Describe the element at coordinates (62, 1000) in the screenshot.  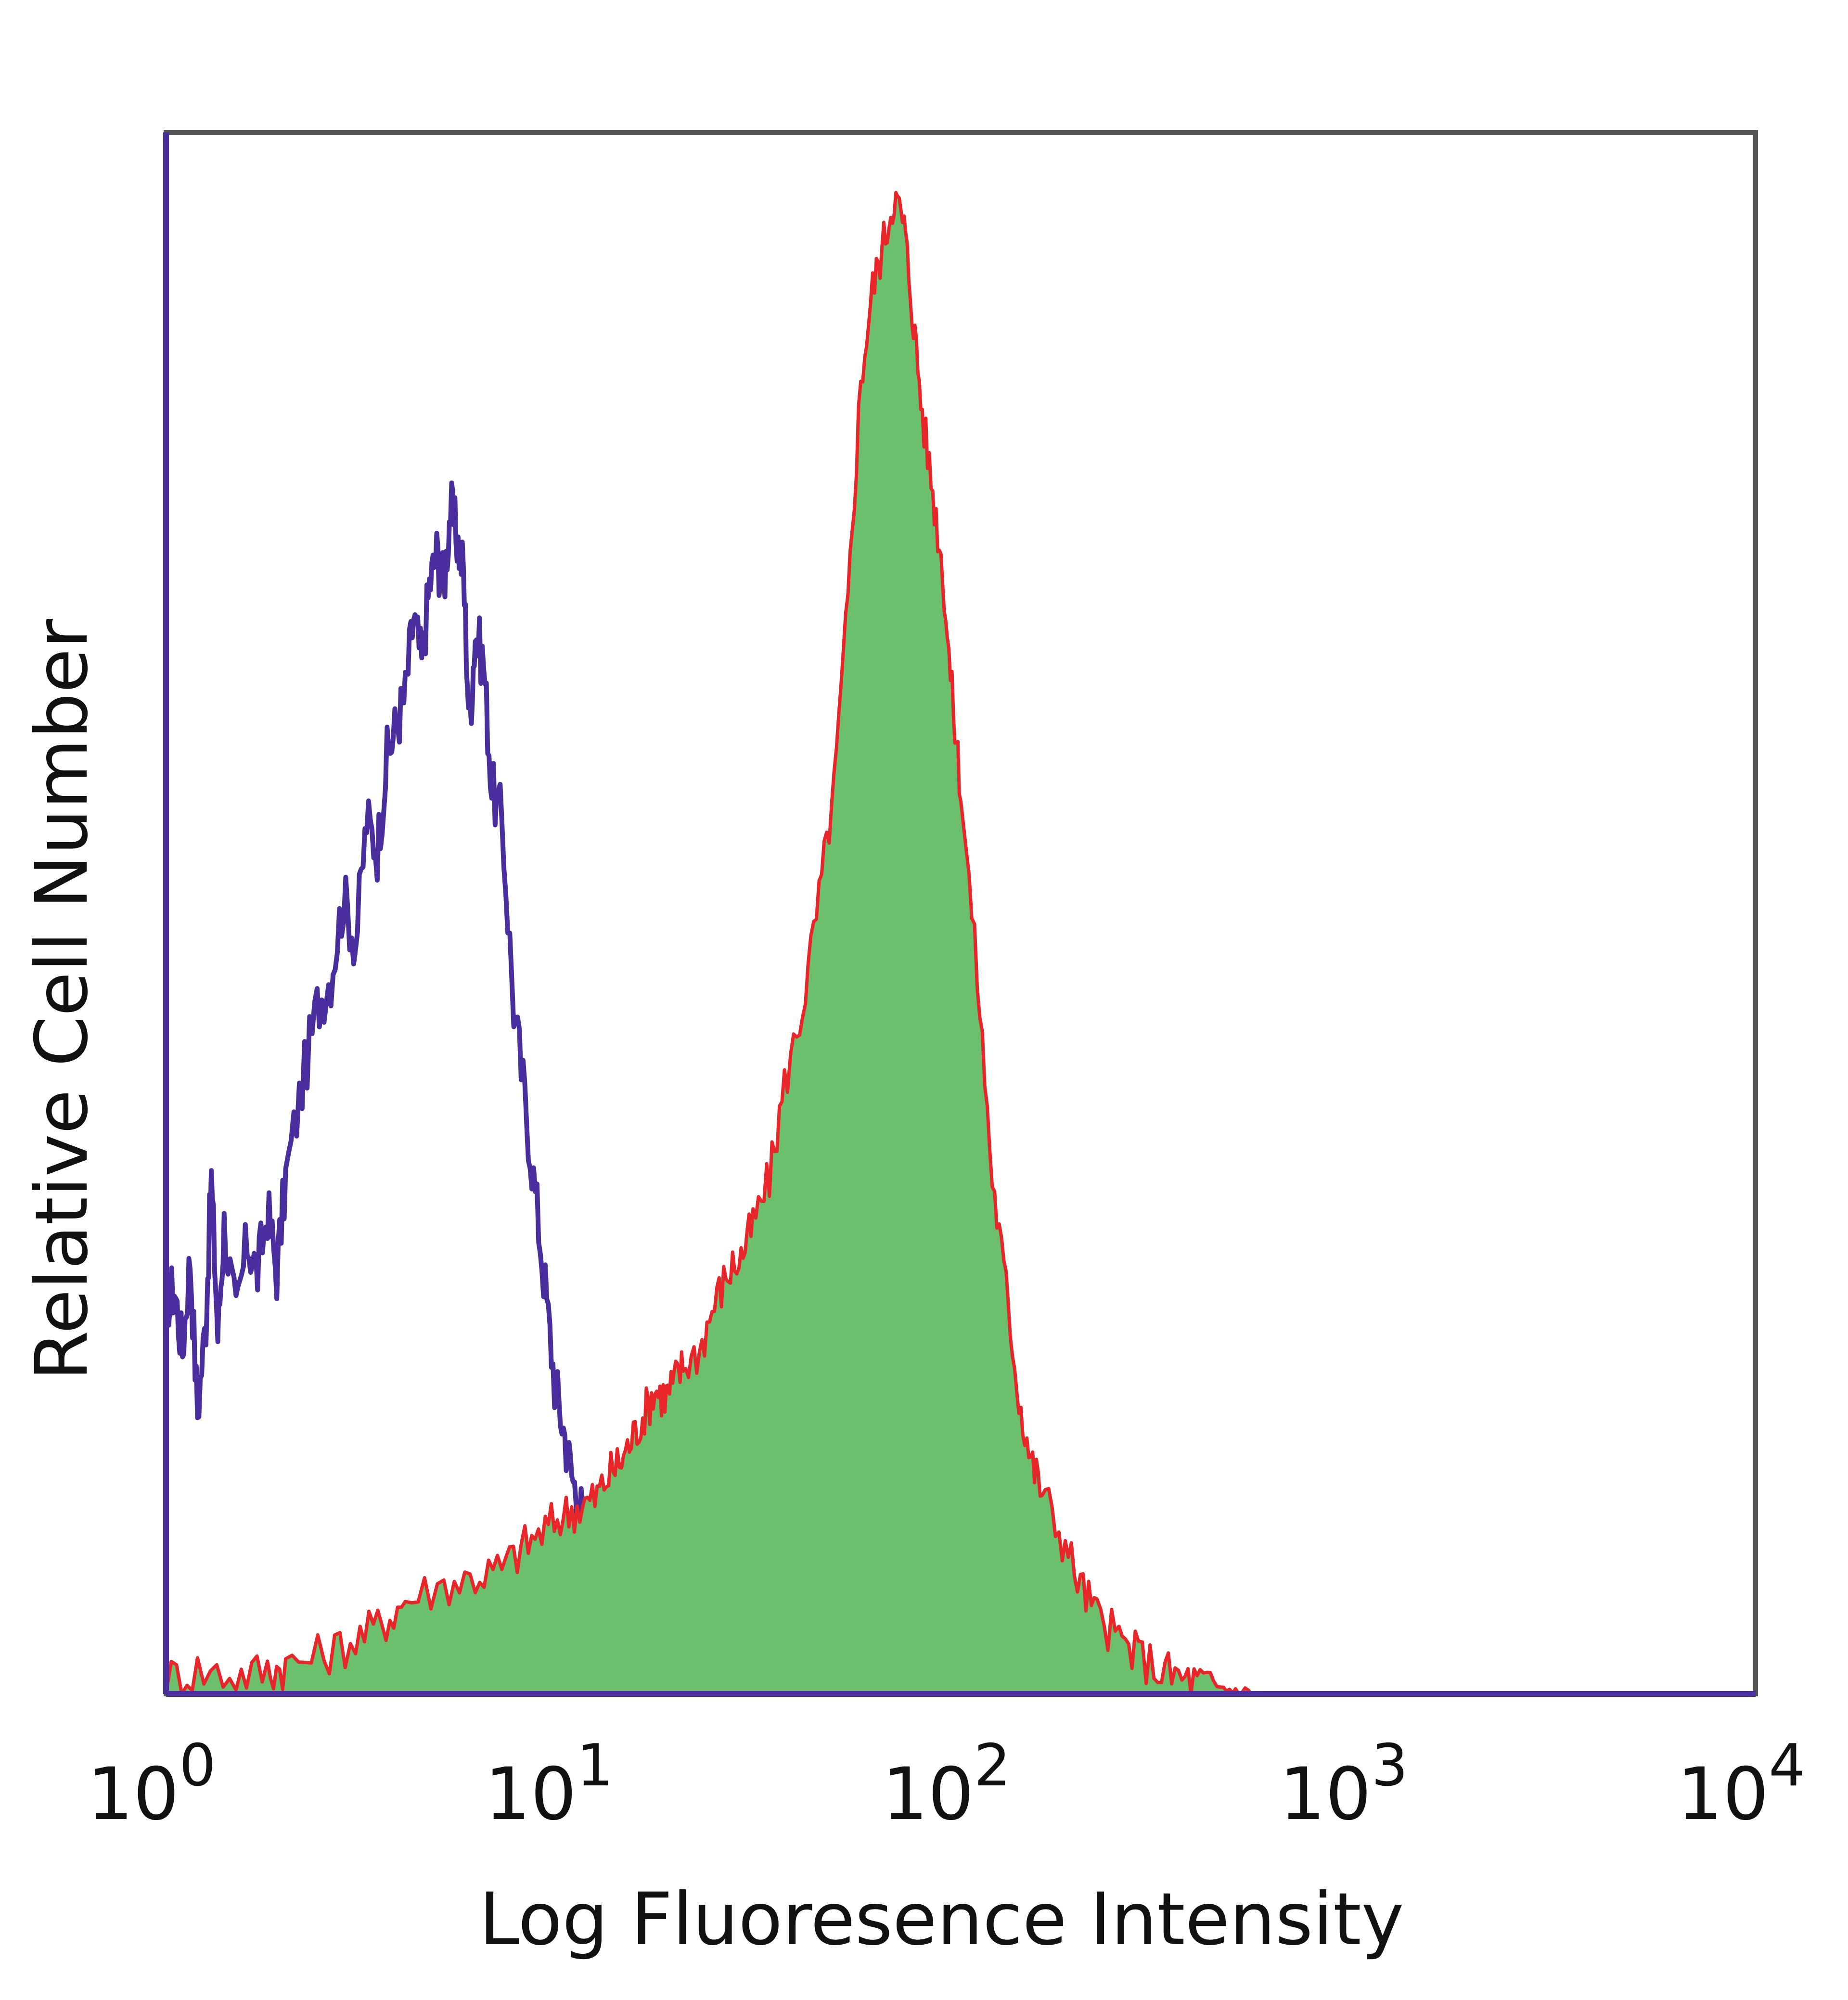
I see `y-axis-title: Relative Cell Number` at that location.